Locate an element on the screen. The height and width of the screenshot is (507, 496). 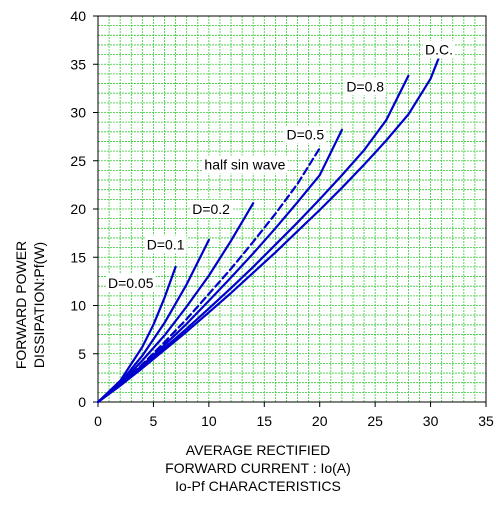
annotation-label: D.C. is located at coordinates (439, 50).